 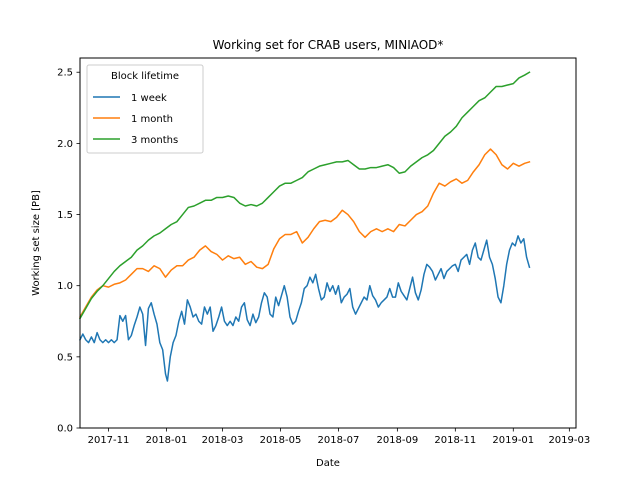 I want to click on legend-label-2: 1 month, so click(x=152, y=119).